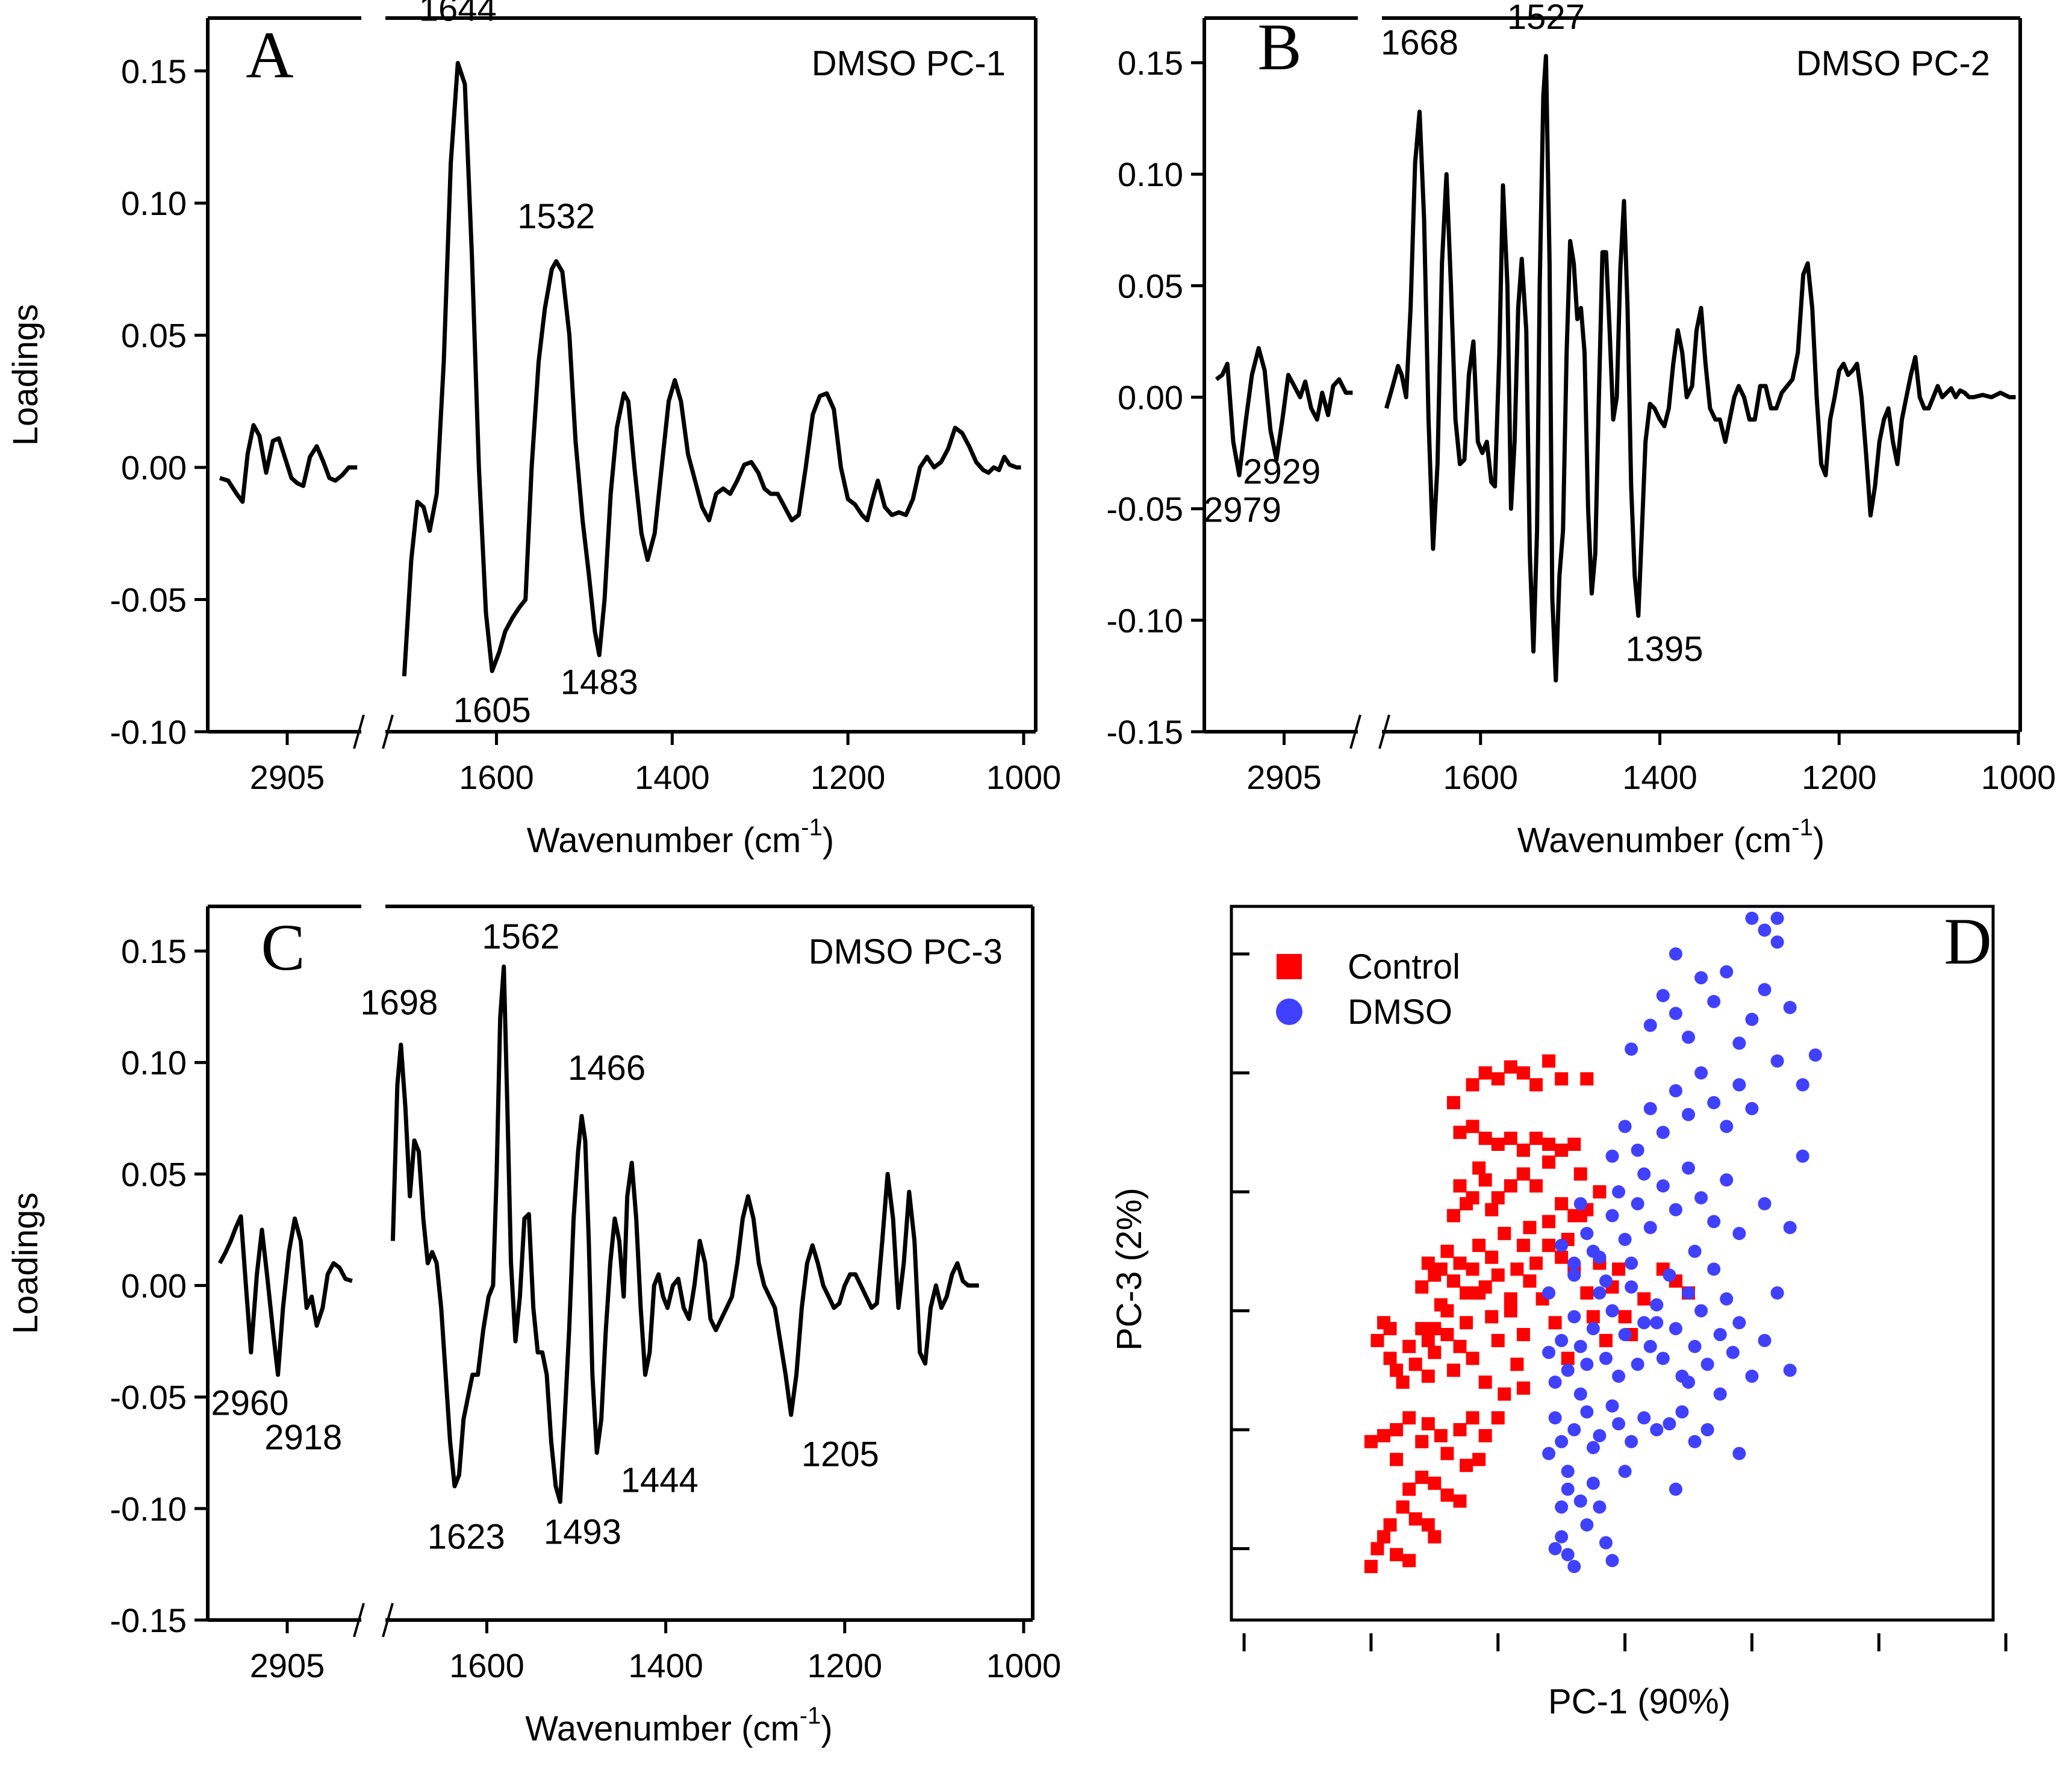  What do you see at coordinates (1024, 1665) in the screenshot?
I see `x-tick-label: 1000` at bounding box center [1024, 1665].